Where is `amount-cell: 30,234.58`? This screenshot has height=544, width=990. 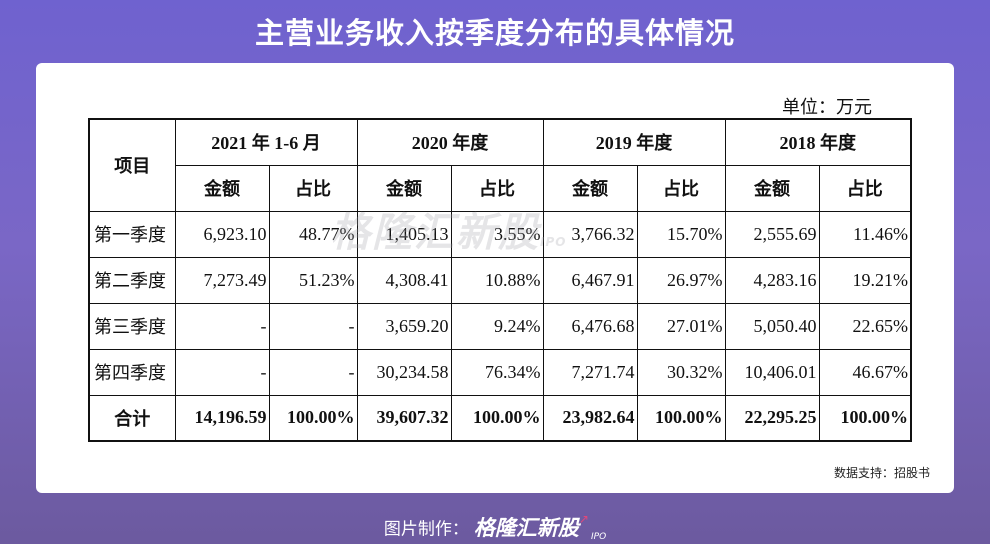 amount-cell: 30,234.58 is located at coordinates (404, 372).